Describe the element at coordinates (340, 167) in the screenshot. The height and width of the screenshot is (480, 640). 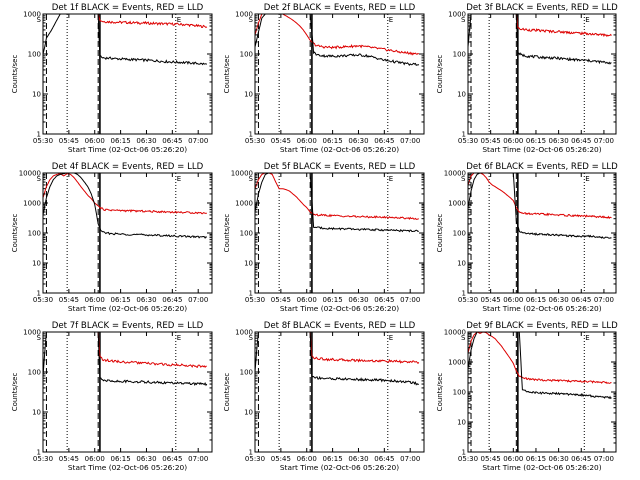
I see `chart-title: Det 5f BLACK = Events, RED = LLD` at that location.